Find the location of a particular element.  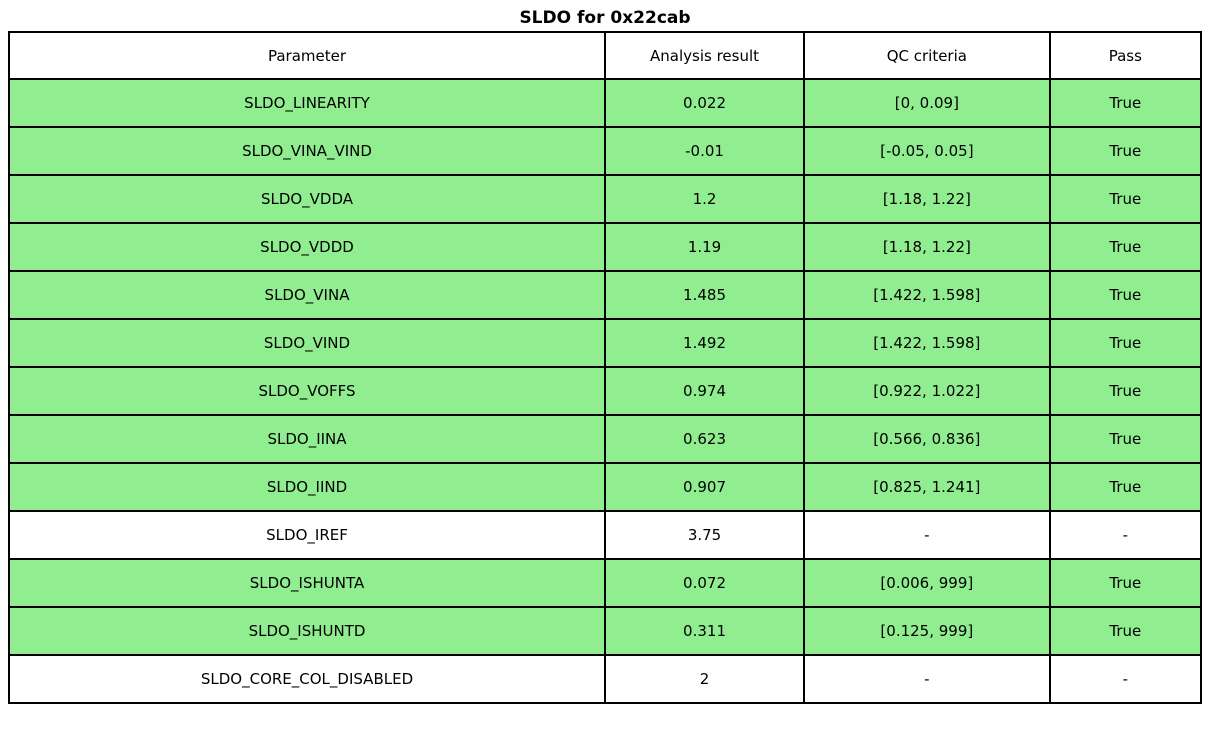

qc-criteria-cell: [0.922, 1.022] is located at coordinates (927, 391).